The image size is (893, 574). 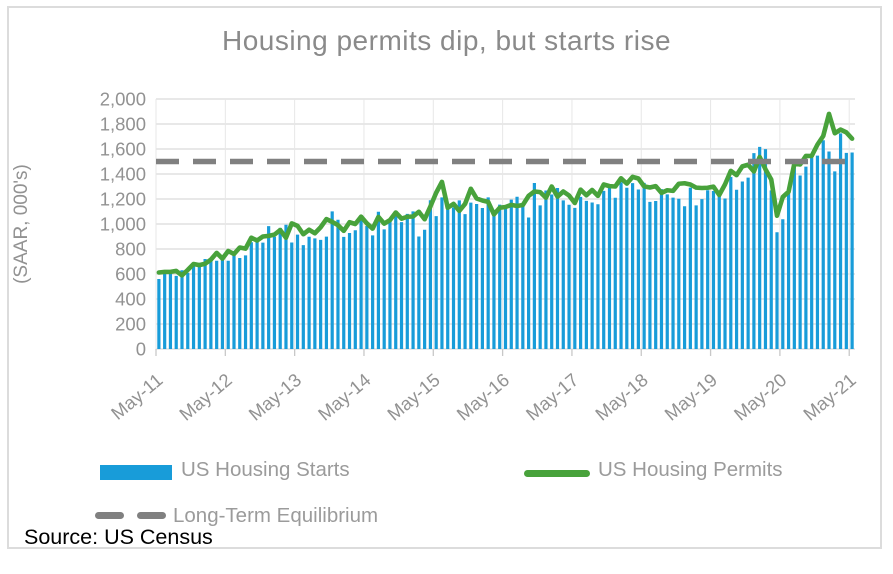 I want to click on y-tick-label: 1,400, so click(x=123, y=174).